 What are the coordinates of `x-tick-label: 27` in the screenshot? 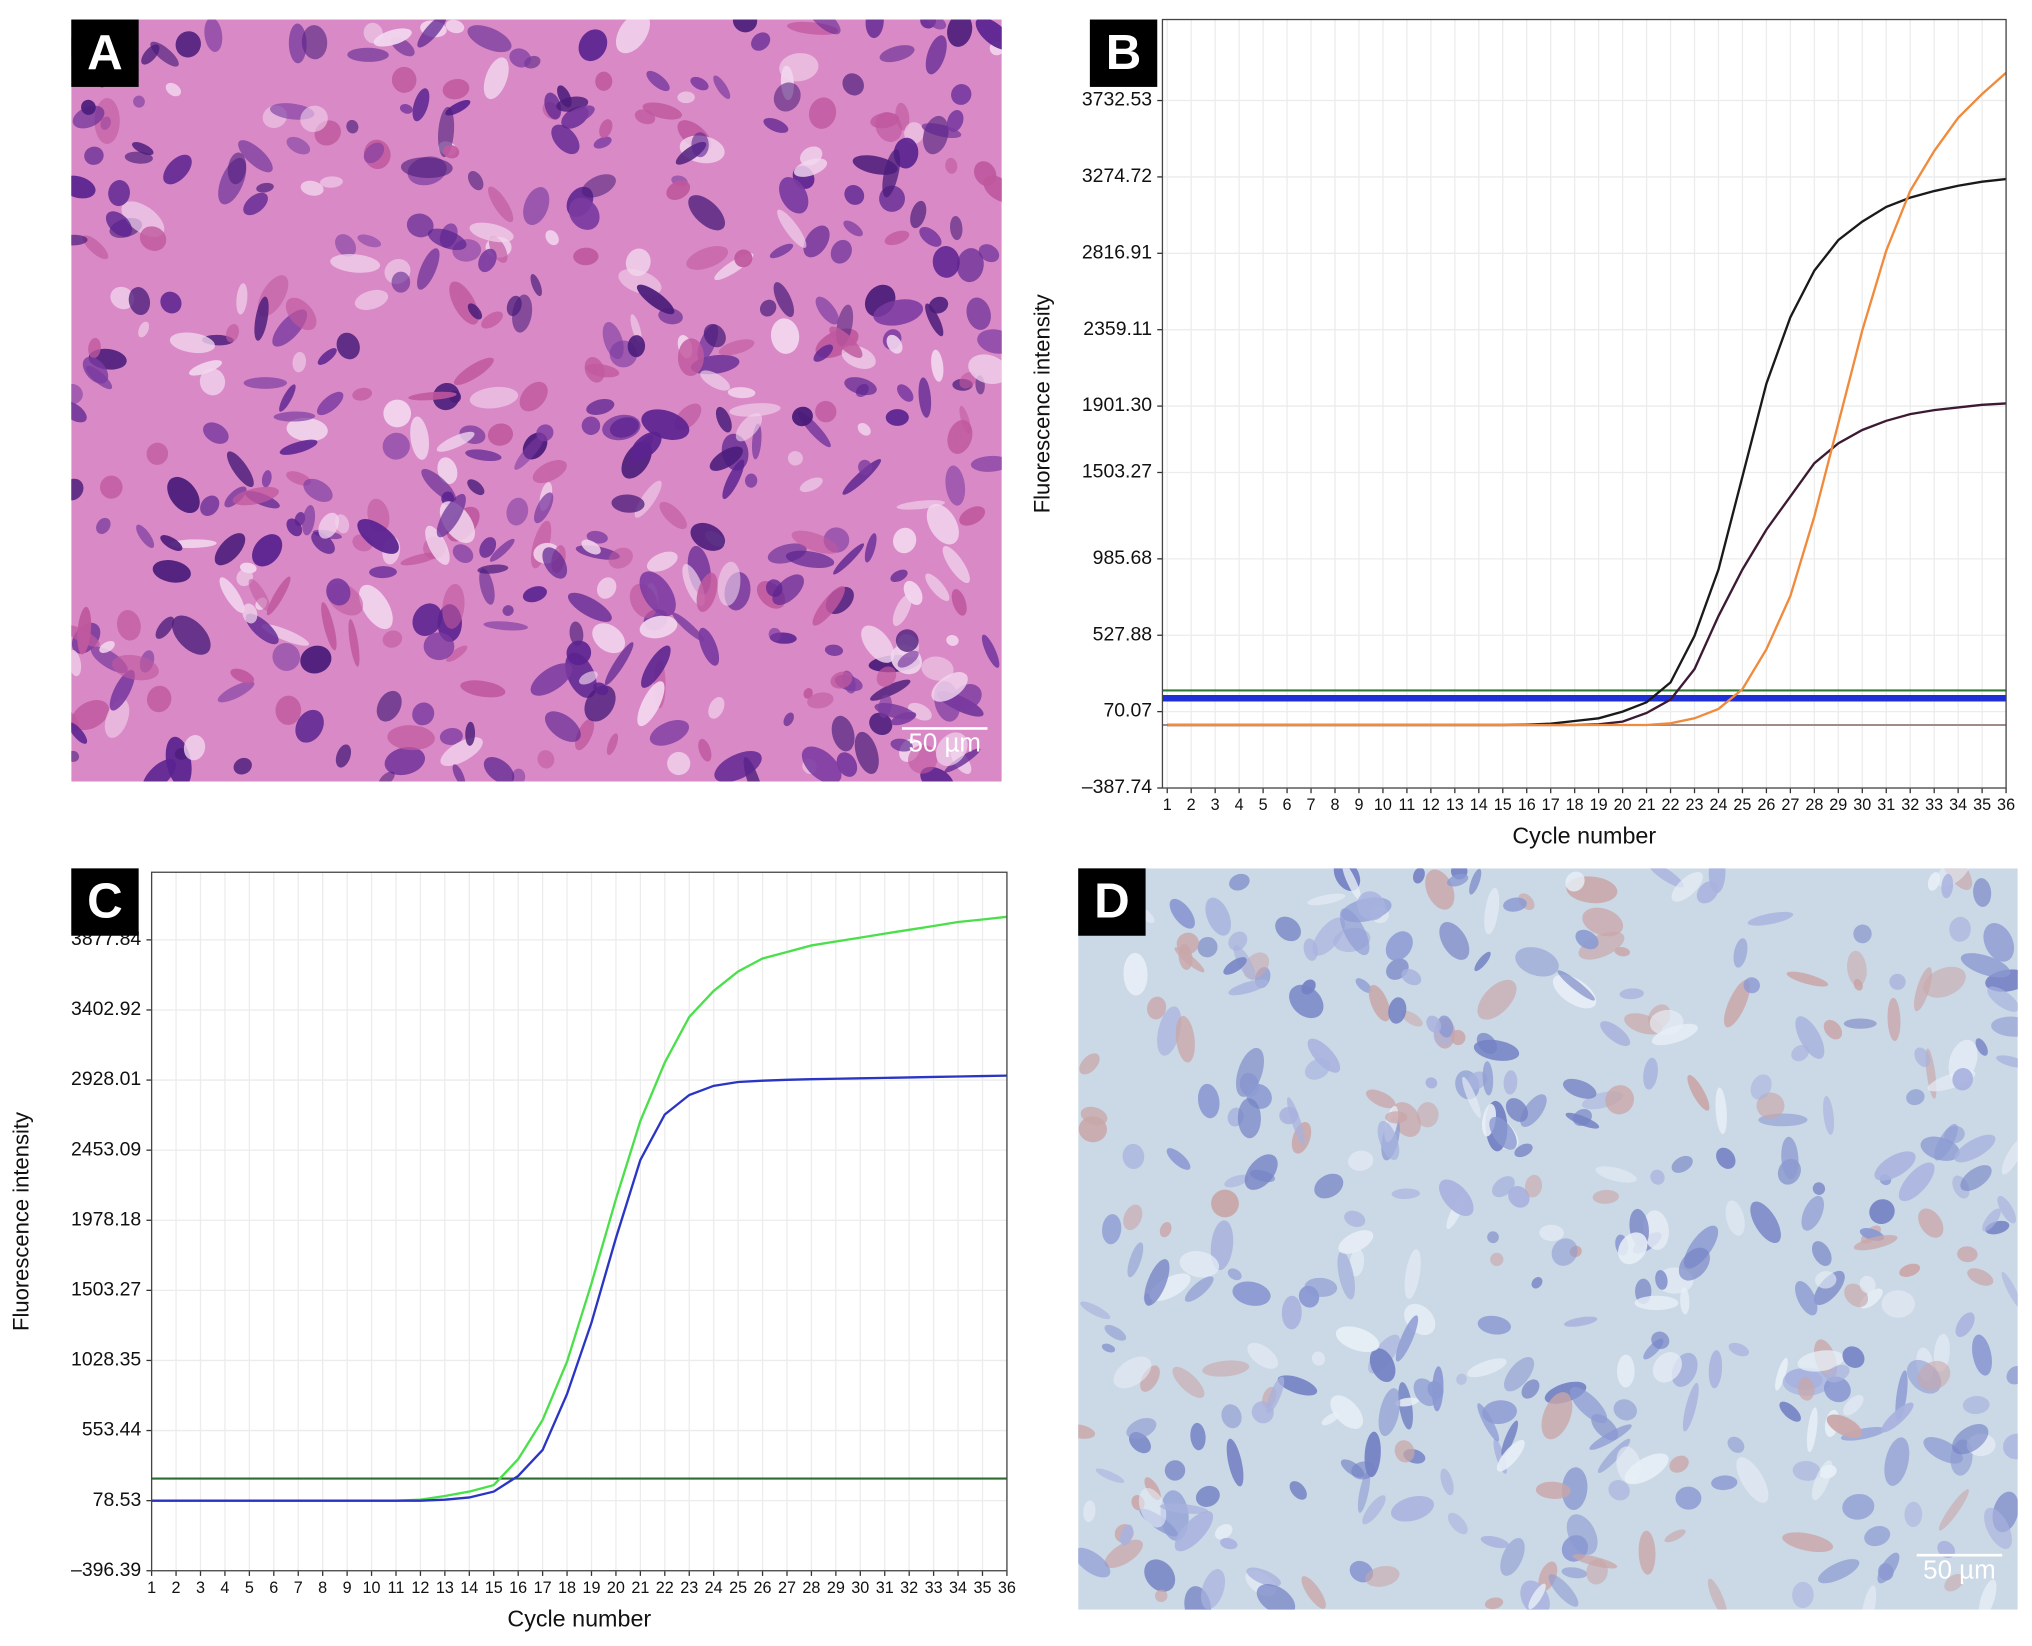 It's located at (787, 1588).